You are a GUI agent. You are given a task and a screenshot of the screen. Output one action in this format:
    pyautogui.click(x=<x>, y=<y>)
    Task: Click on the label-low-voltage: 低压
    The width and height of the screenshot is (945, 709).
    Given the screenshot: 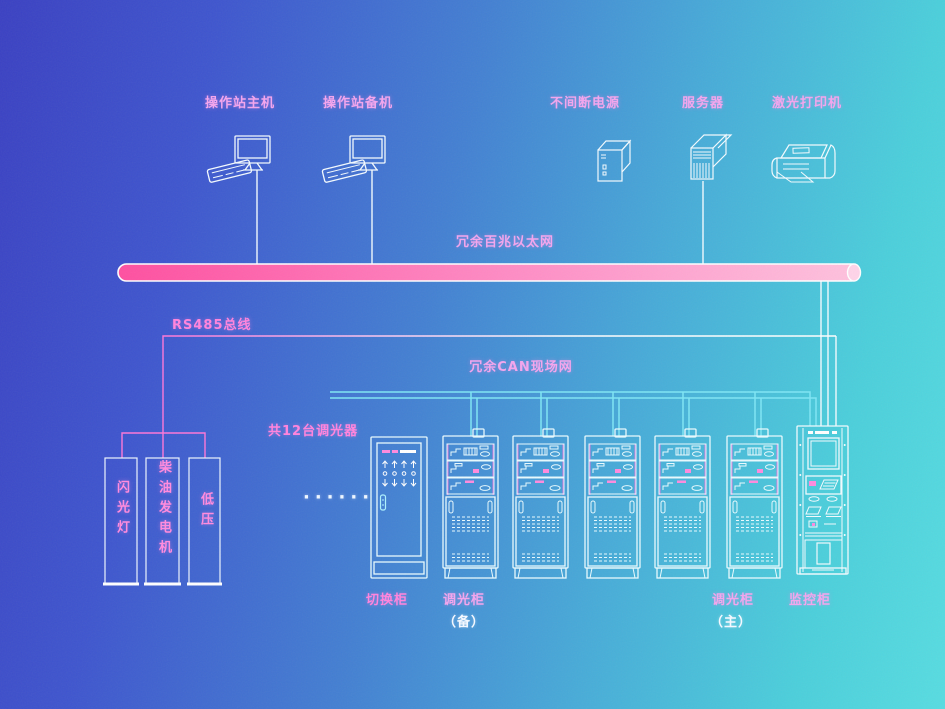 What is the action you would take?
    pyautogui.click(x=205, y=512)
    